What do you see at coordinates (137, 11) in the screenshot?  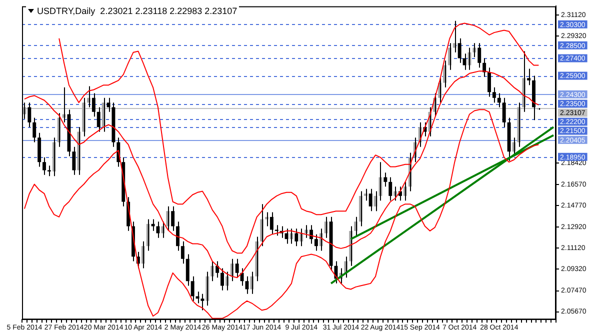 I see `chart-title: USDTRY,Daily 2.23021 2.23118 2.22983 2.23107` at bounding box center [137, 11].